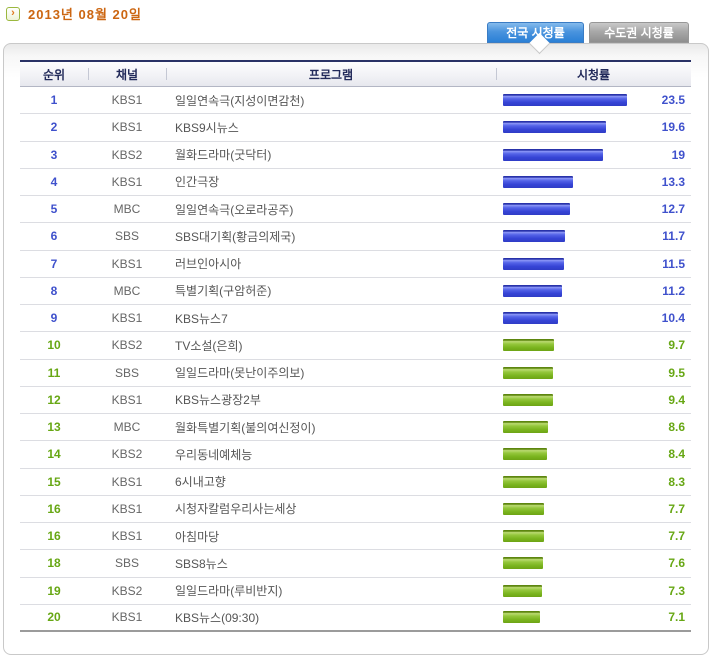  What do you see at coordinates (676, 427) in the screenshot?
I see `rating-value: 8.6` at bounding box center [676, 427].